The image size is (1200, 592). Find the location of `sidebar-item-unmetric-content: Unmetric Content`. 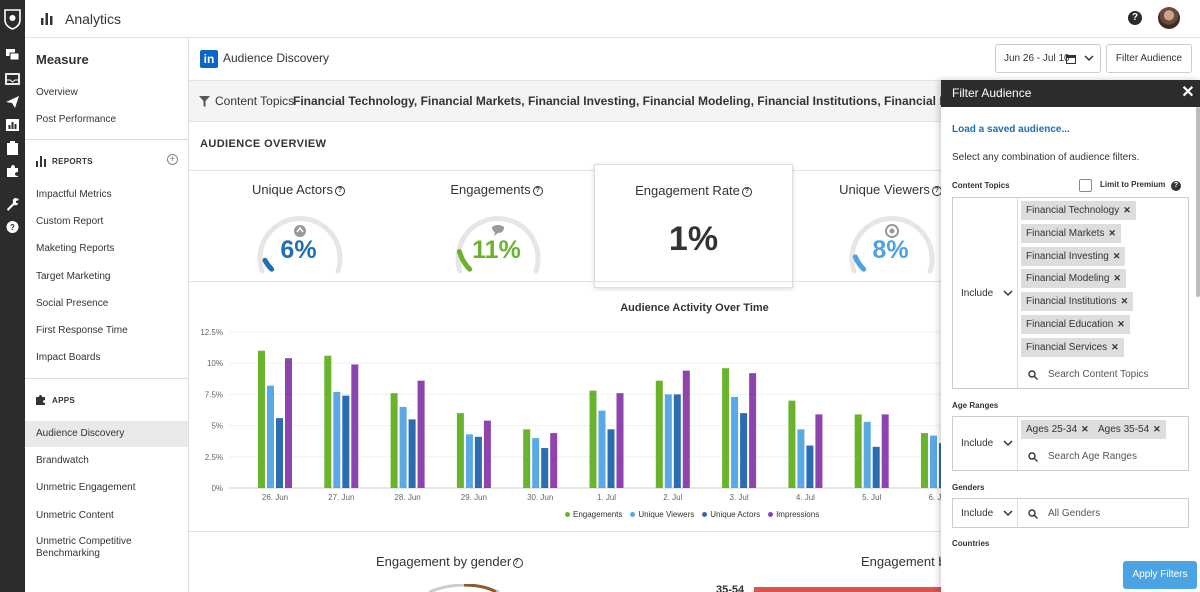

sidebar-item-unmetric-content: Unmetric Content is located at coordinates (75, 515).